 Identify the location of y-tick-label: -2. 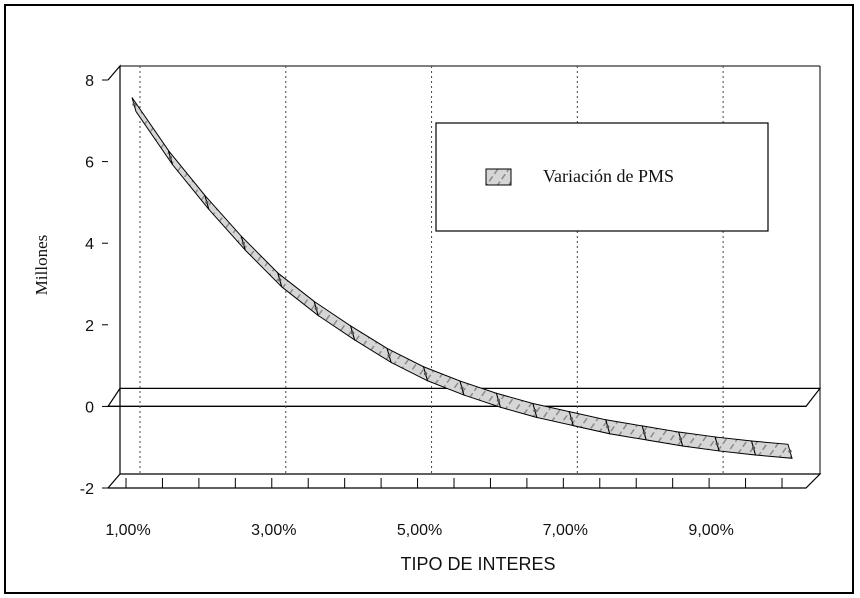
(87, 489).